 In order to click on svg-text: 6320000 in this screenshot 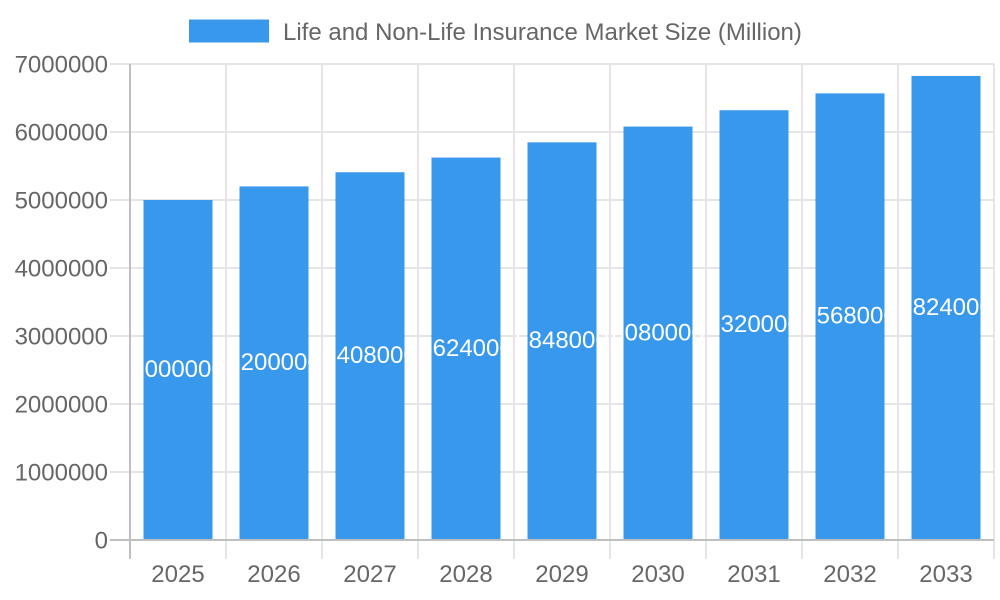, I will do `click(753, 324)`.